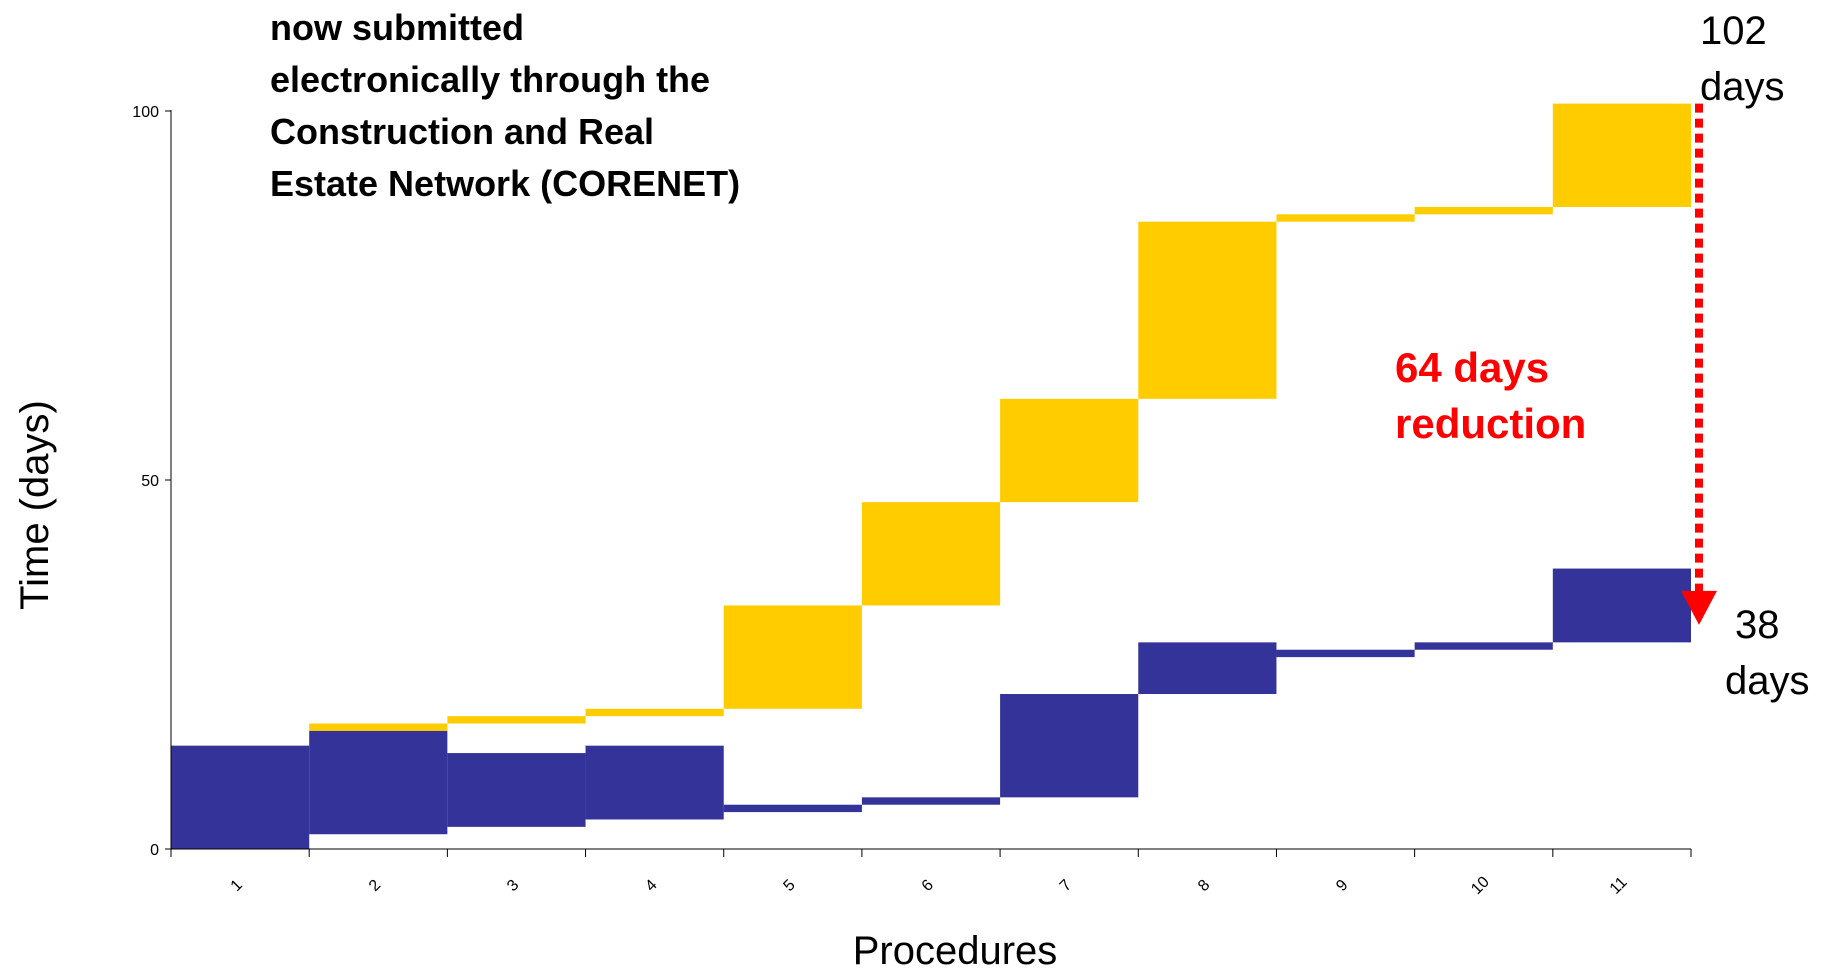 The width and height of the screenshot is (1837, 976). What do you see at coordinates (1619, 886) in the screenshot?
I see `x-tick-label-11: 11` at bounding box center [1619, 886].